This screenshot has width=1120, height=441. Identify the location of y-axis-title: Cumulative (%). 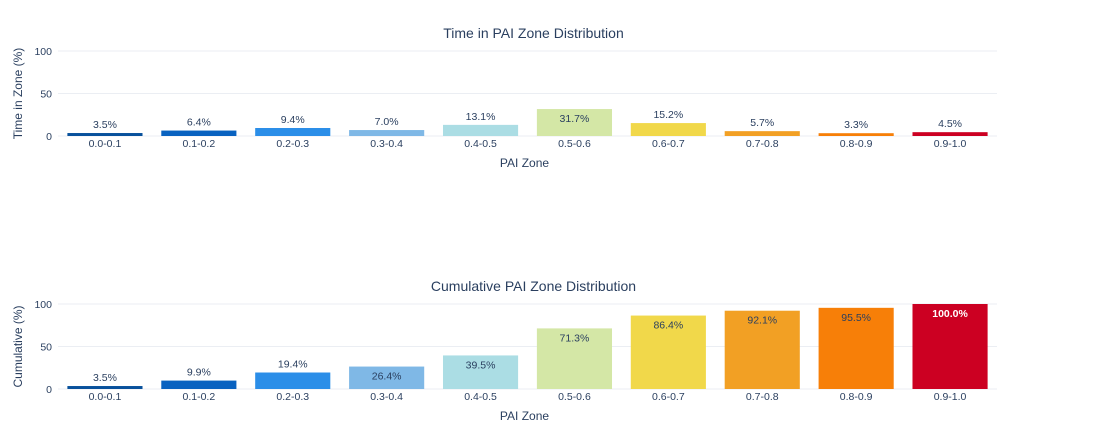
(18, 346).